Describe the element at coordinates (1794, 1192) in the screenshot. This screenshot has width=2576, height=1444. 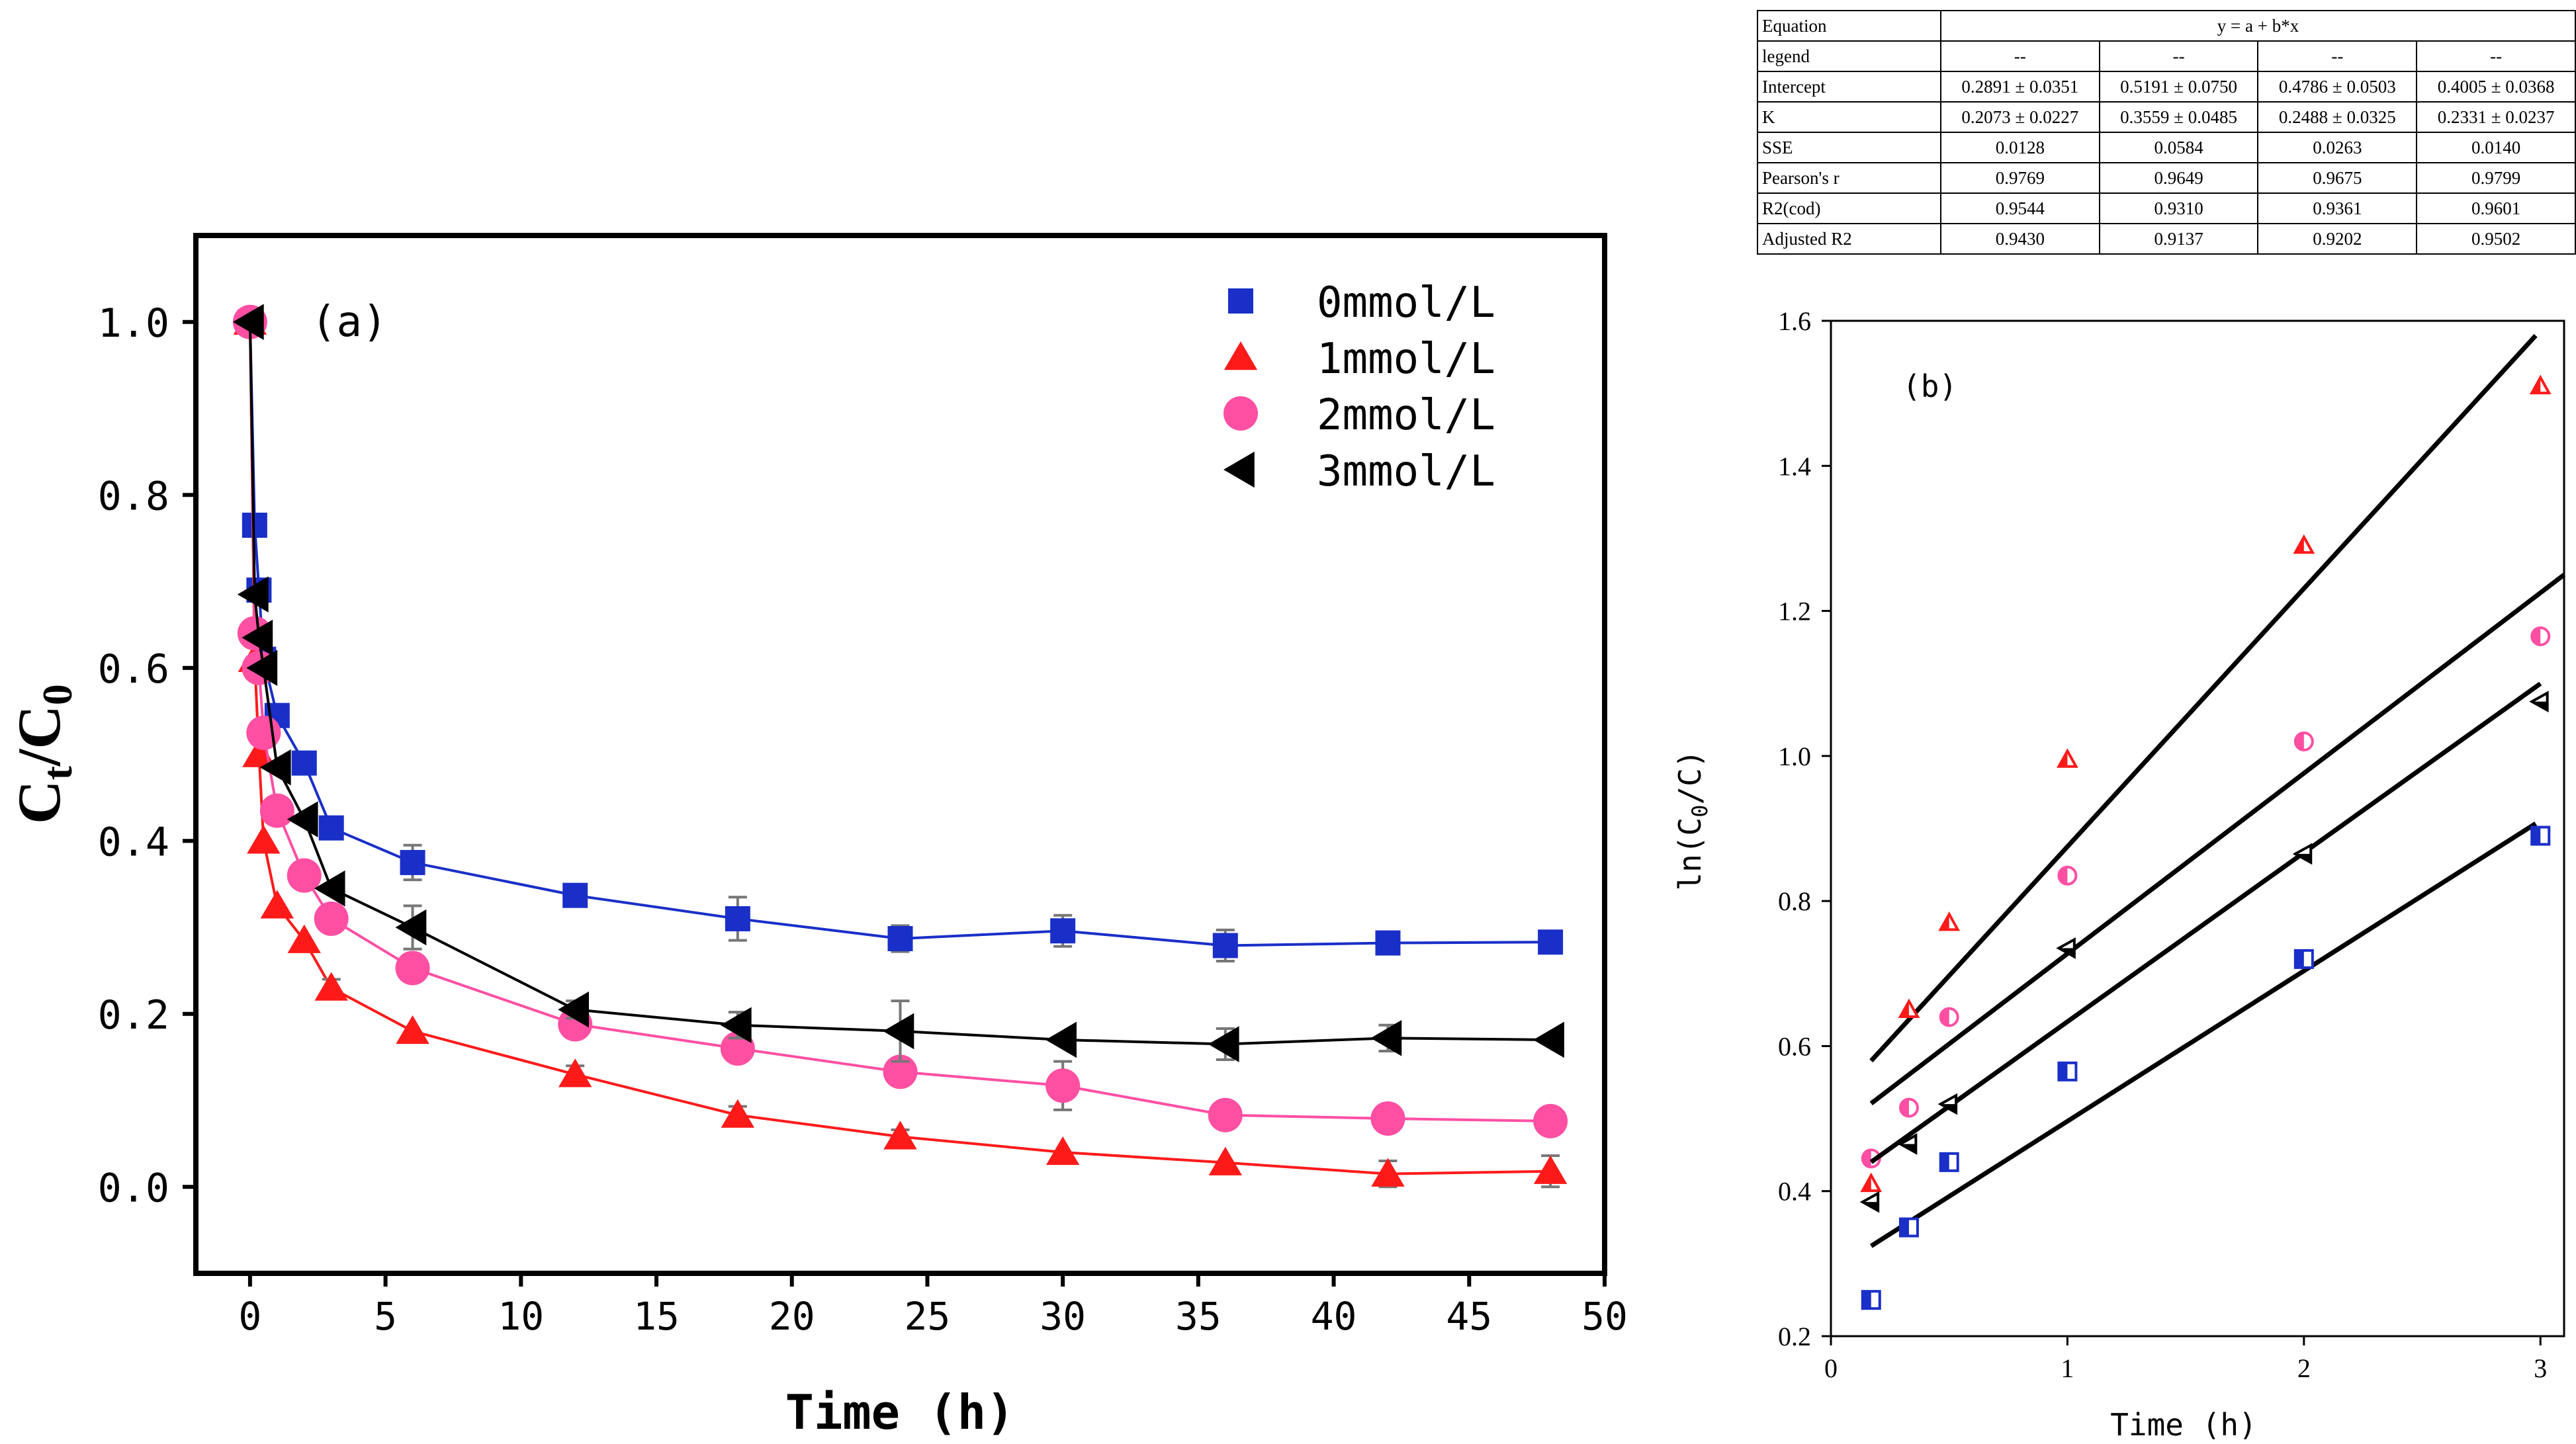
I see `y-tick-label: 0.4` at that location.